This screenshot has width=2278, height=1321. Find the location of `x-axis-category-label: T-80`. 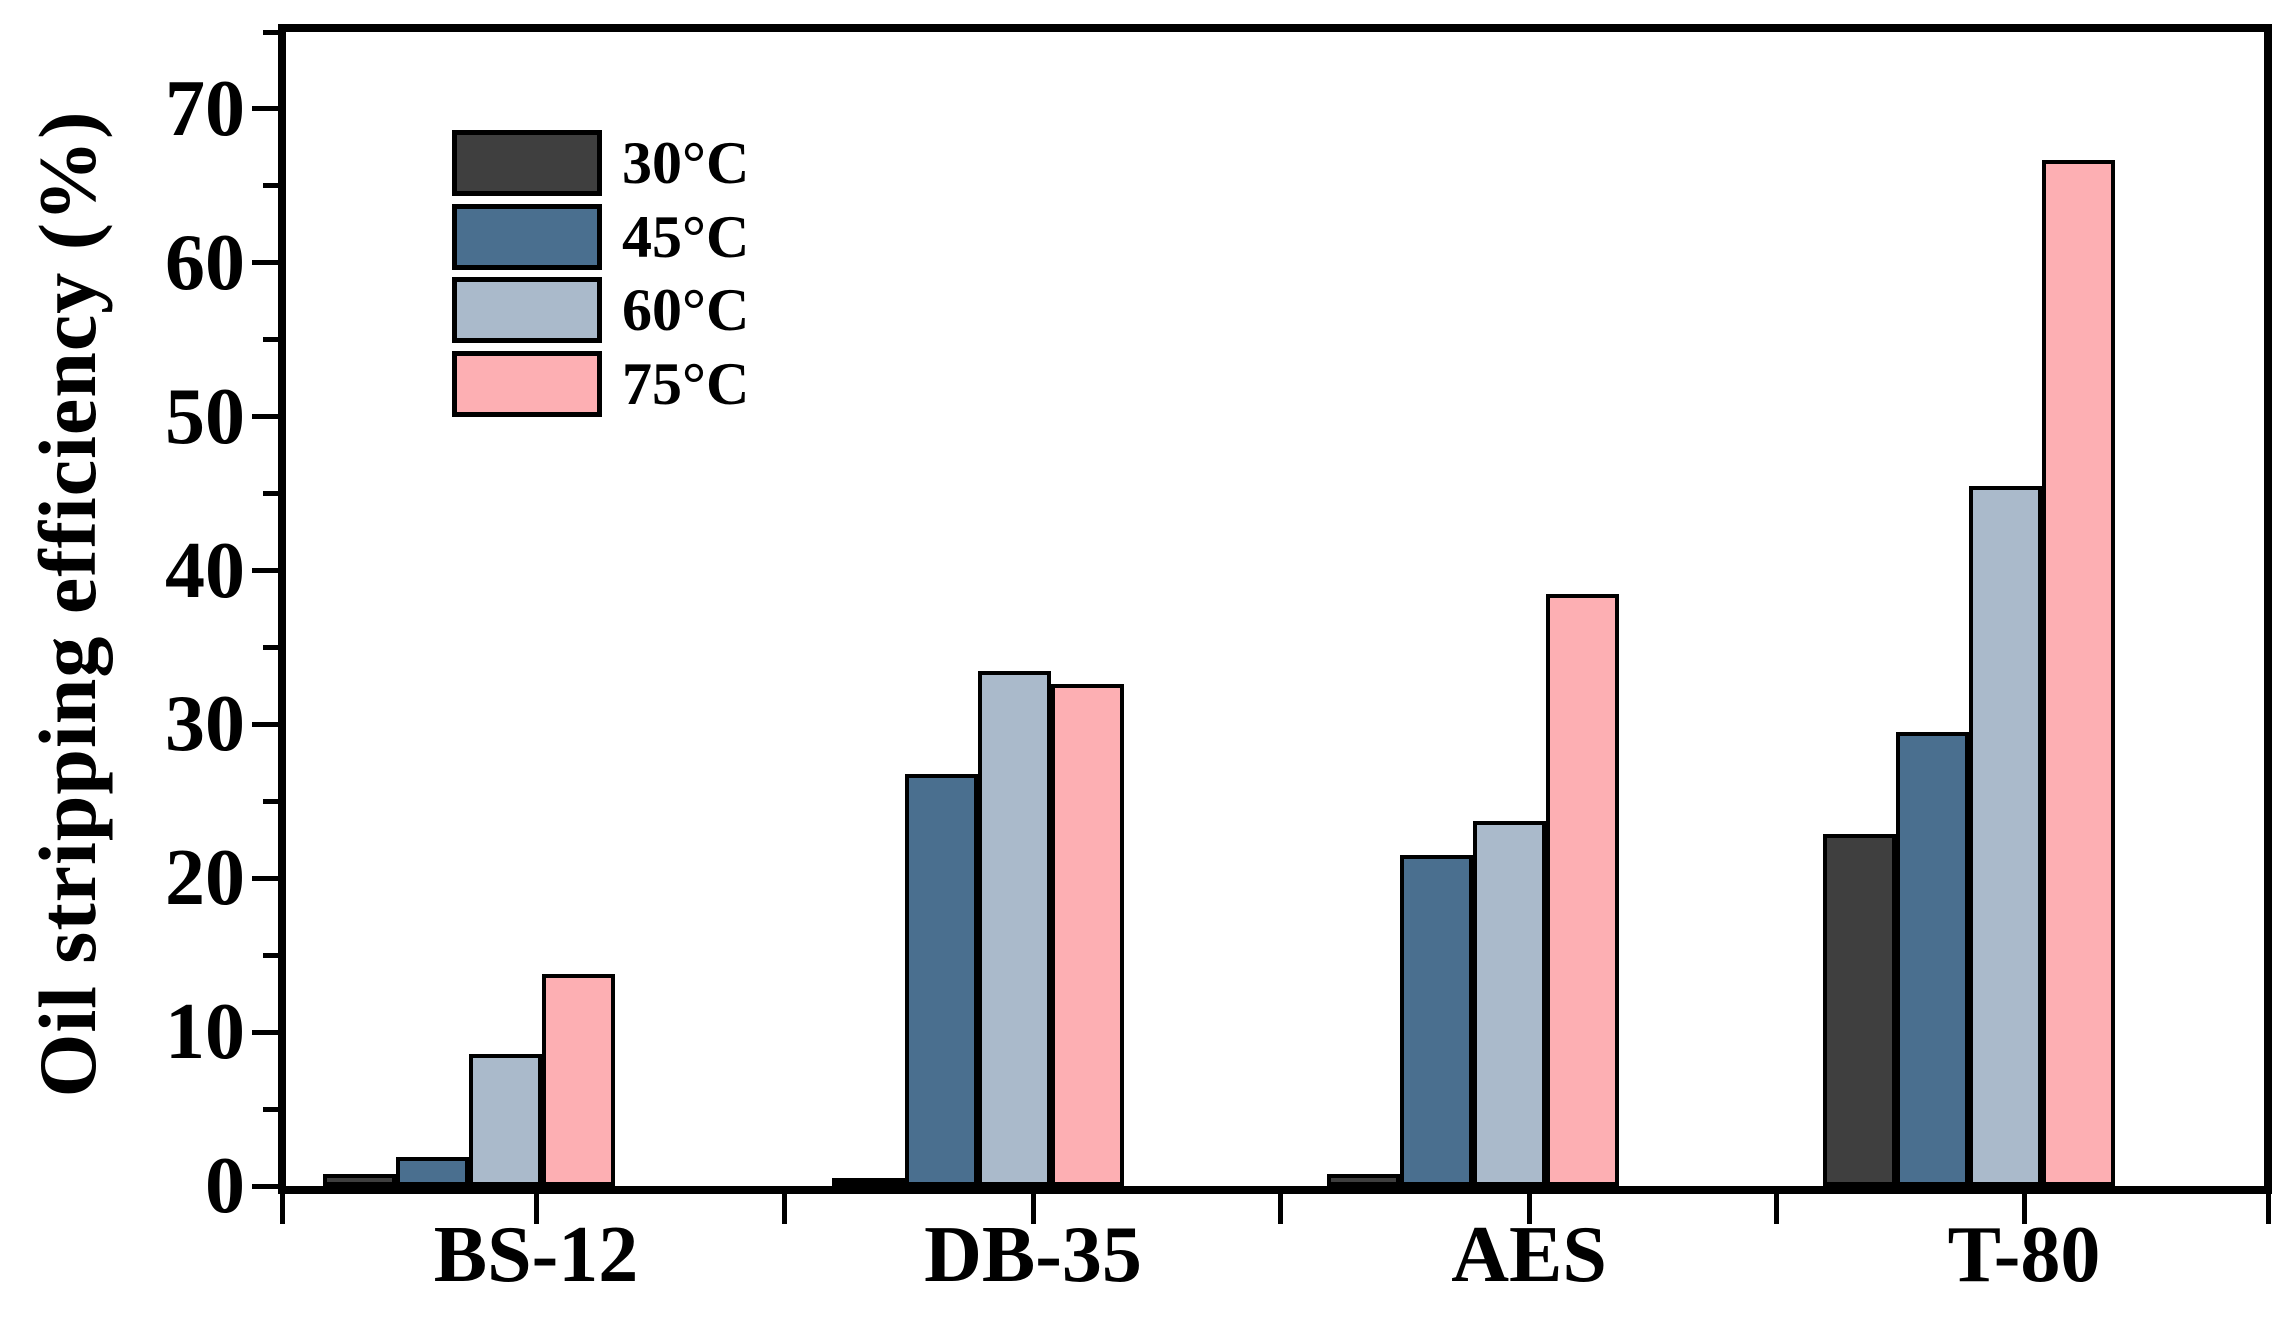

x-axis-category-label: T-80 is located at coordinates (2024, 1255).